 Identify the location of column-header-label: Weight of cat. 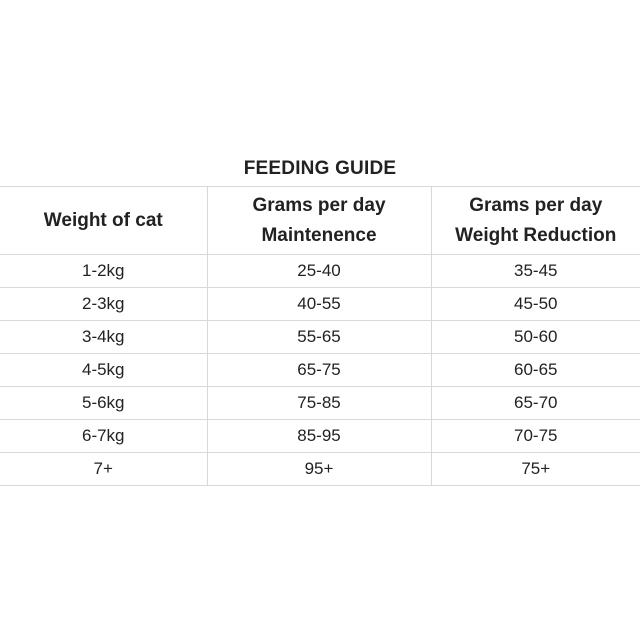
(103, 220).